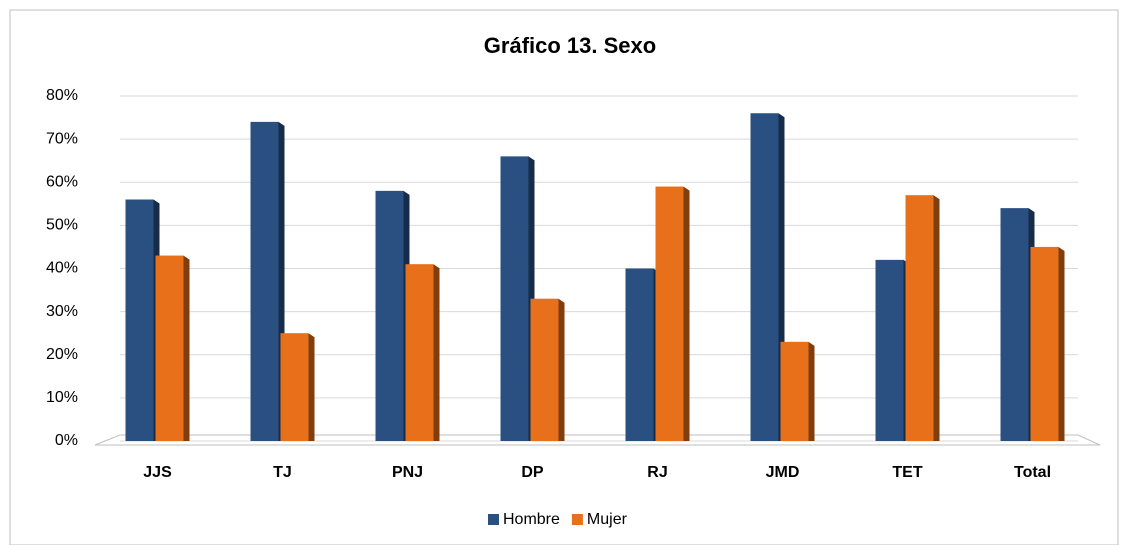 The image size is (1128, 545). I want to click on x-tick-label: TJ, so click(282, 472).